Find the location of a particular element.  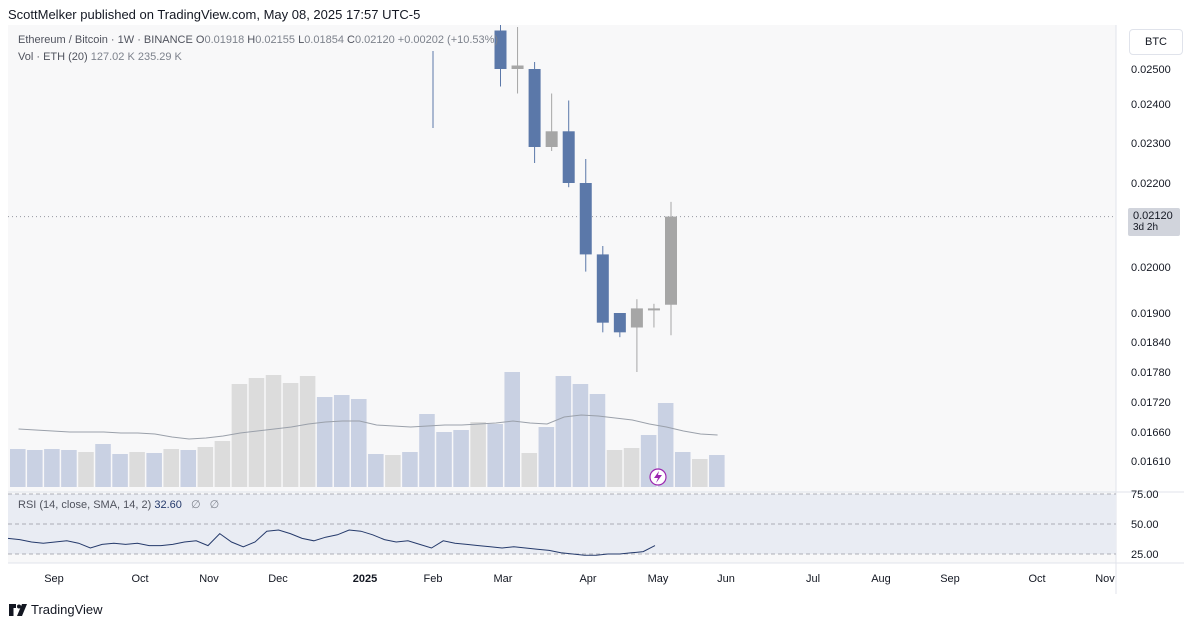

rsi-legend: RSI (14, close, SMA, 14, 2) 32.60 ∅ ∅ is located at coordinates (118, 504).